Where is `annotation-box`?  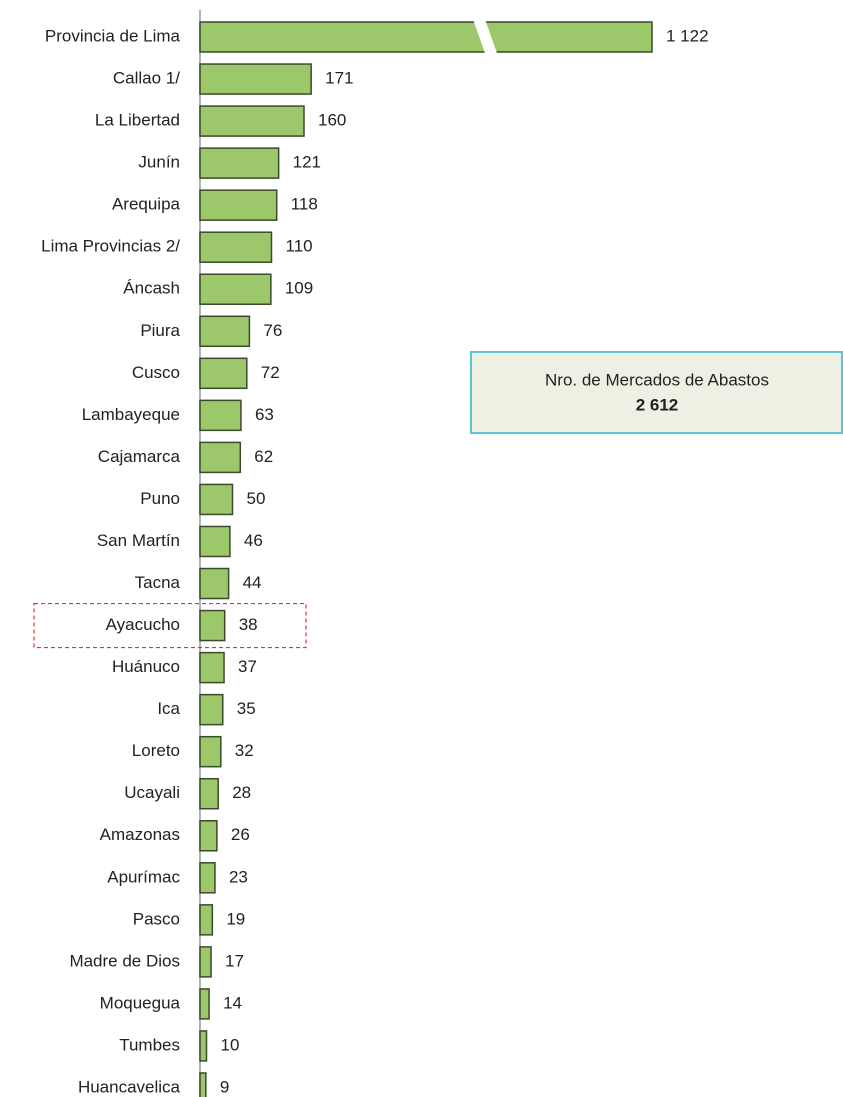
annotation-box is located at coordinates (656, 392).